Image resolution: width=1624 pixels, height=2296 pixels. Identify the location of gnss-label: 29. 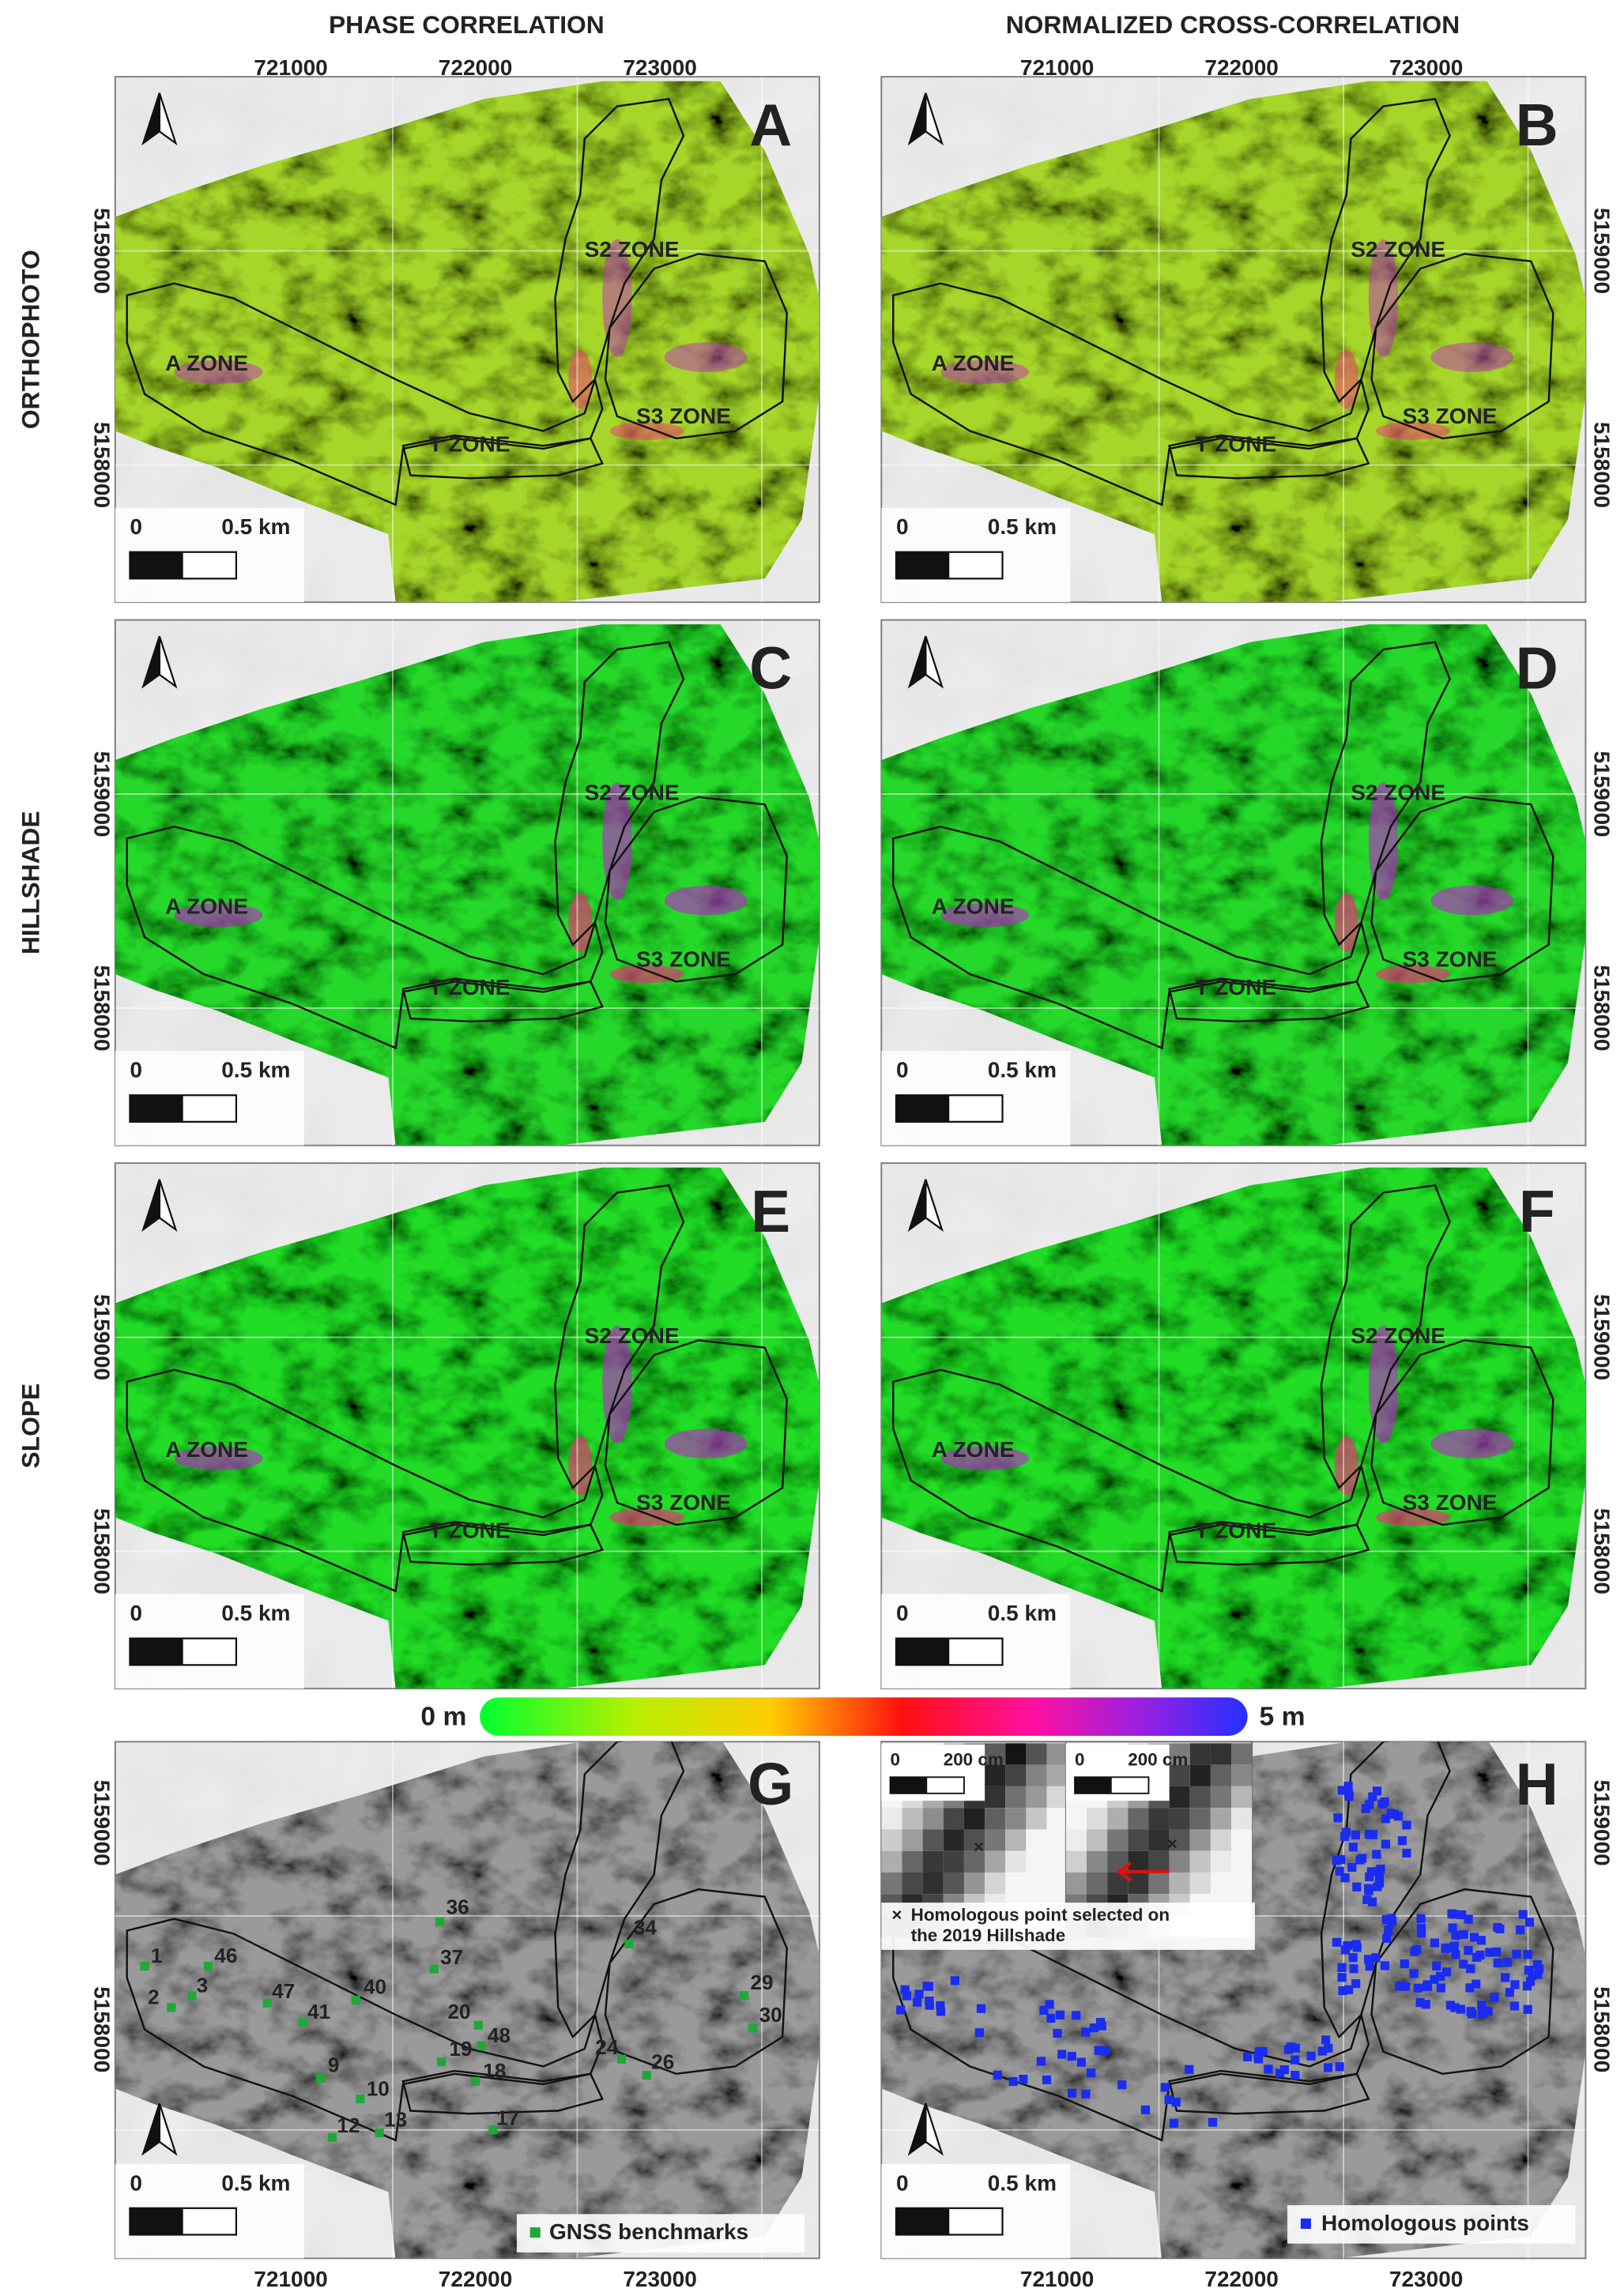
(761, 1982).